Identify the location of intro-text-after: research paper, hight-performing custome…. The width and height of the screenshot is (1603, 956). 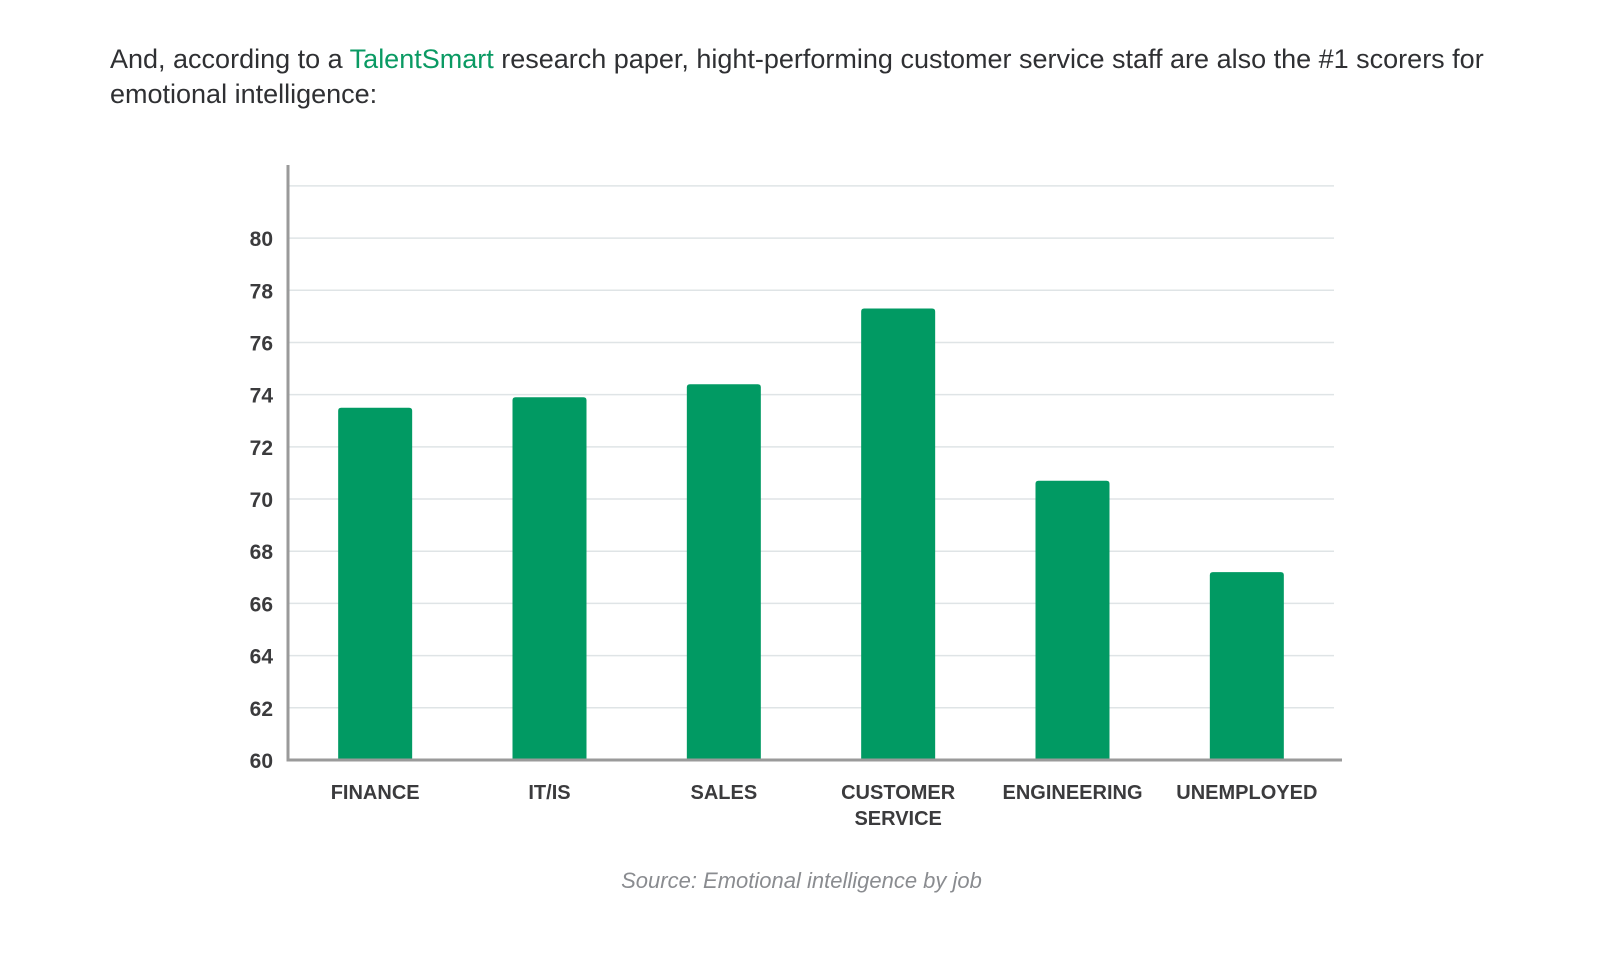
(797, 76).